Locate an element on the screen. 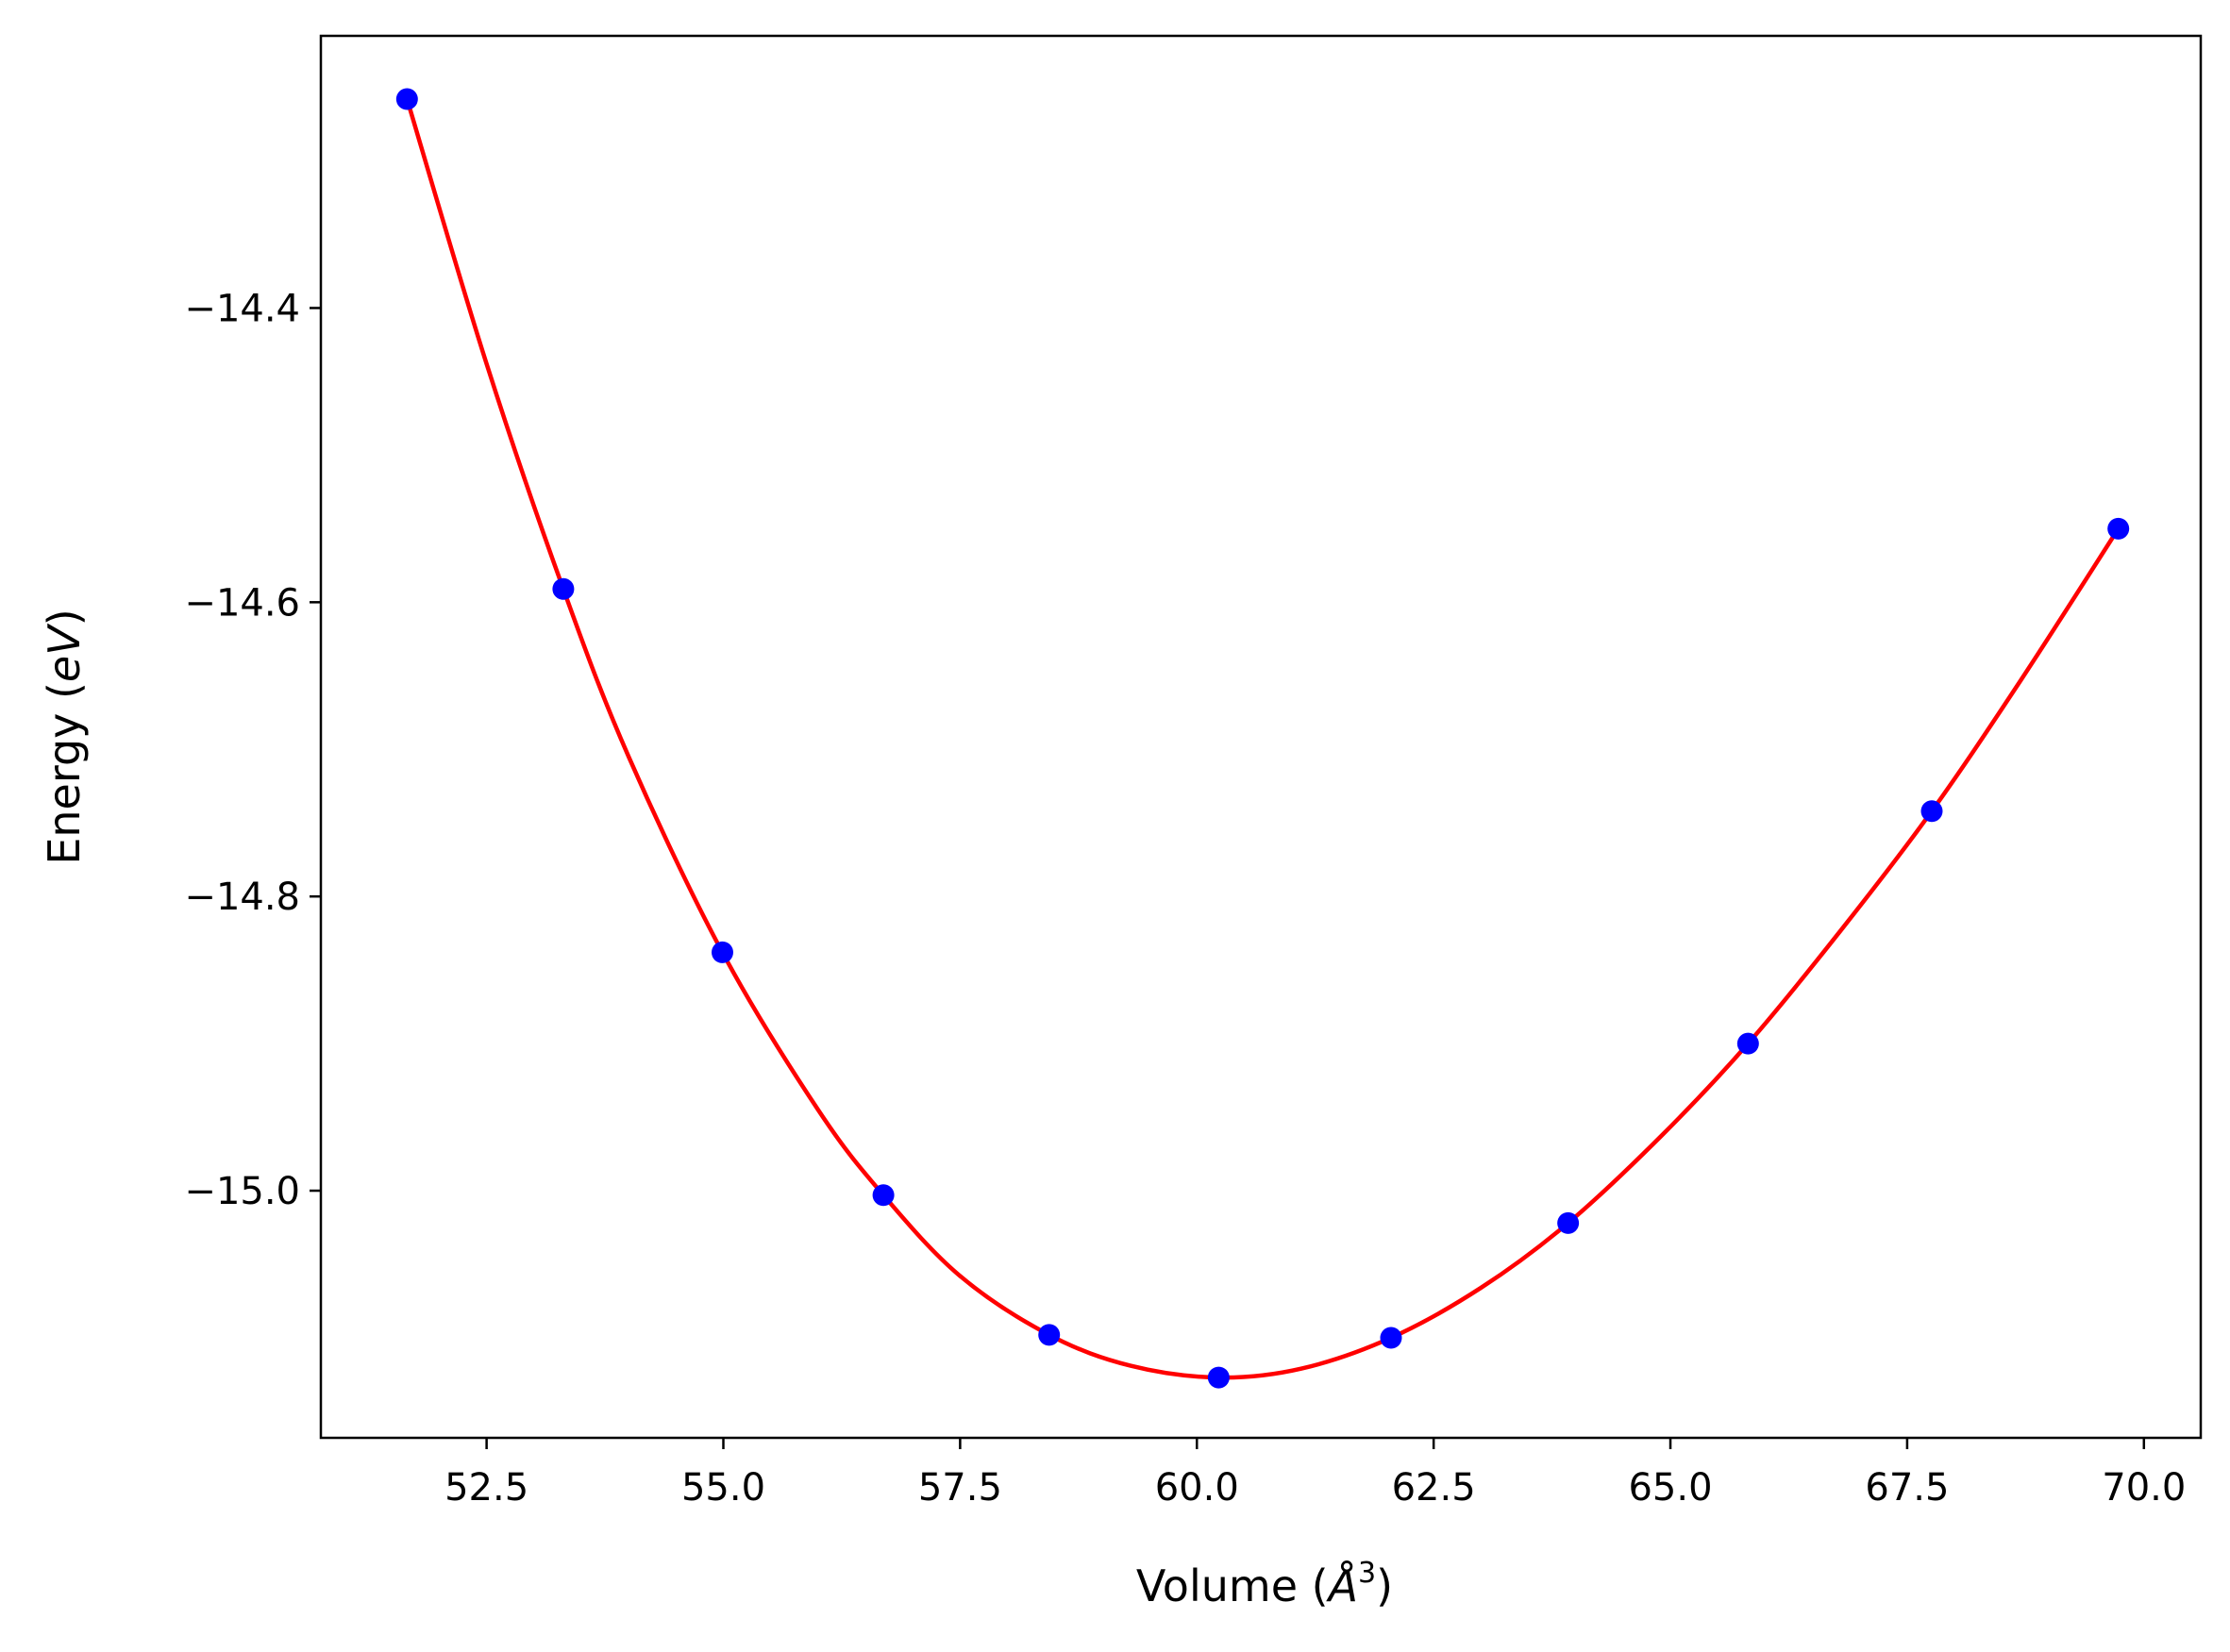 Image resolution: width=2230 pixels, height=1652 pixels. y-tick-label: −14.4 is located at coordinates (242, 308).